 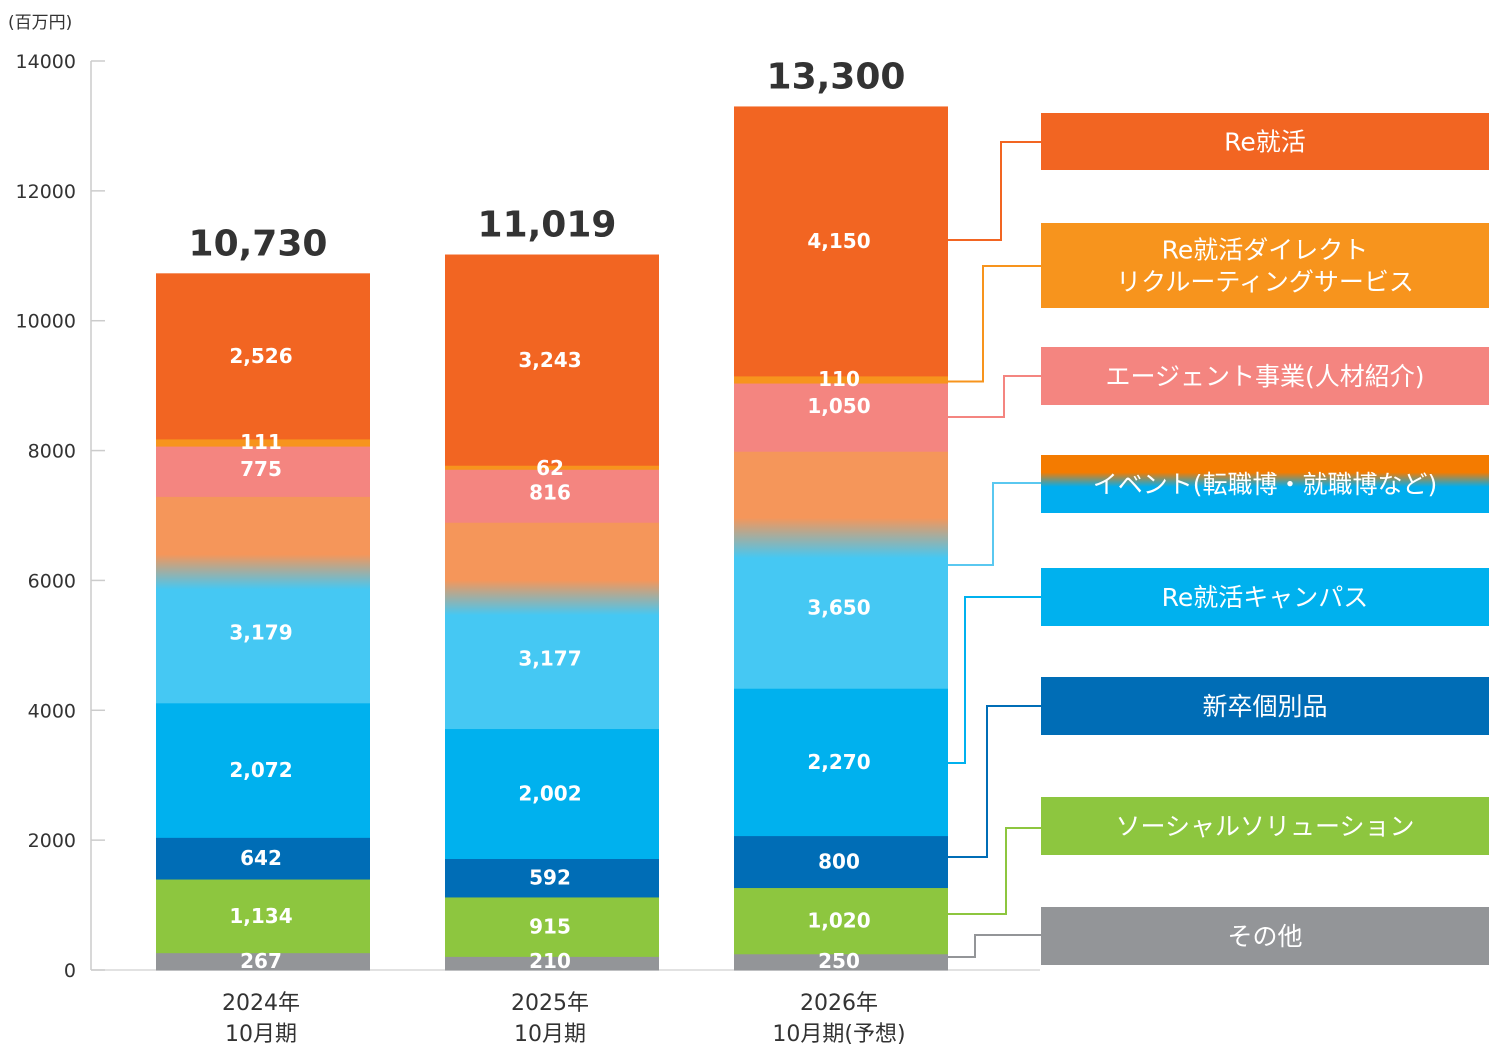 I want to click on legend-label: Re就活ダイレクト, so click(x=1265, y=250).